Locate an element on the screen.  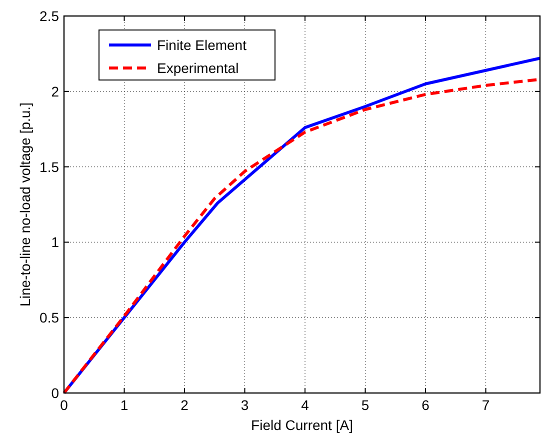
x-tick-label: 3 is located at coordinates (244, 405).